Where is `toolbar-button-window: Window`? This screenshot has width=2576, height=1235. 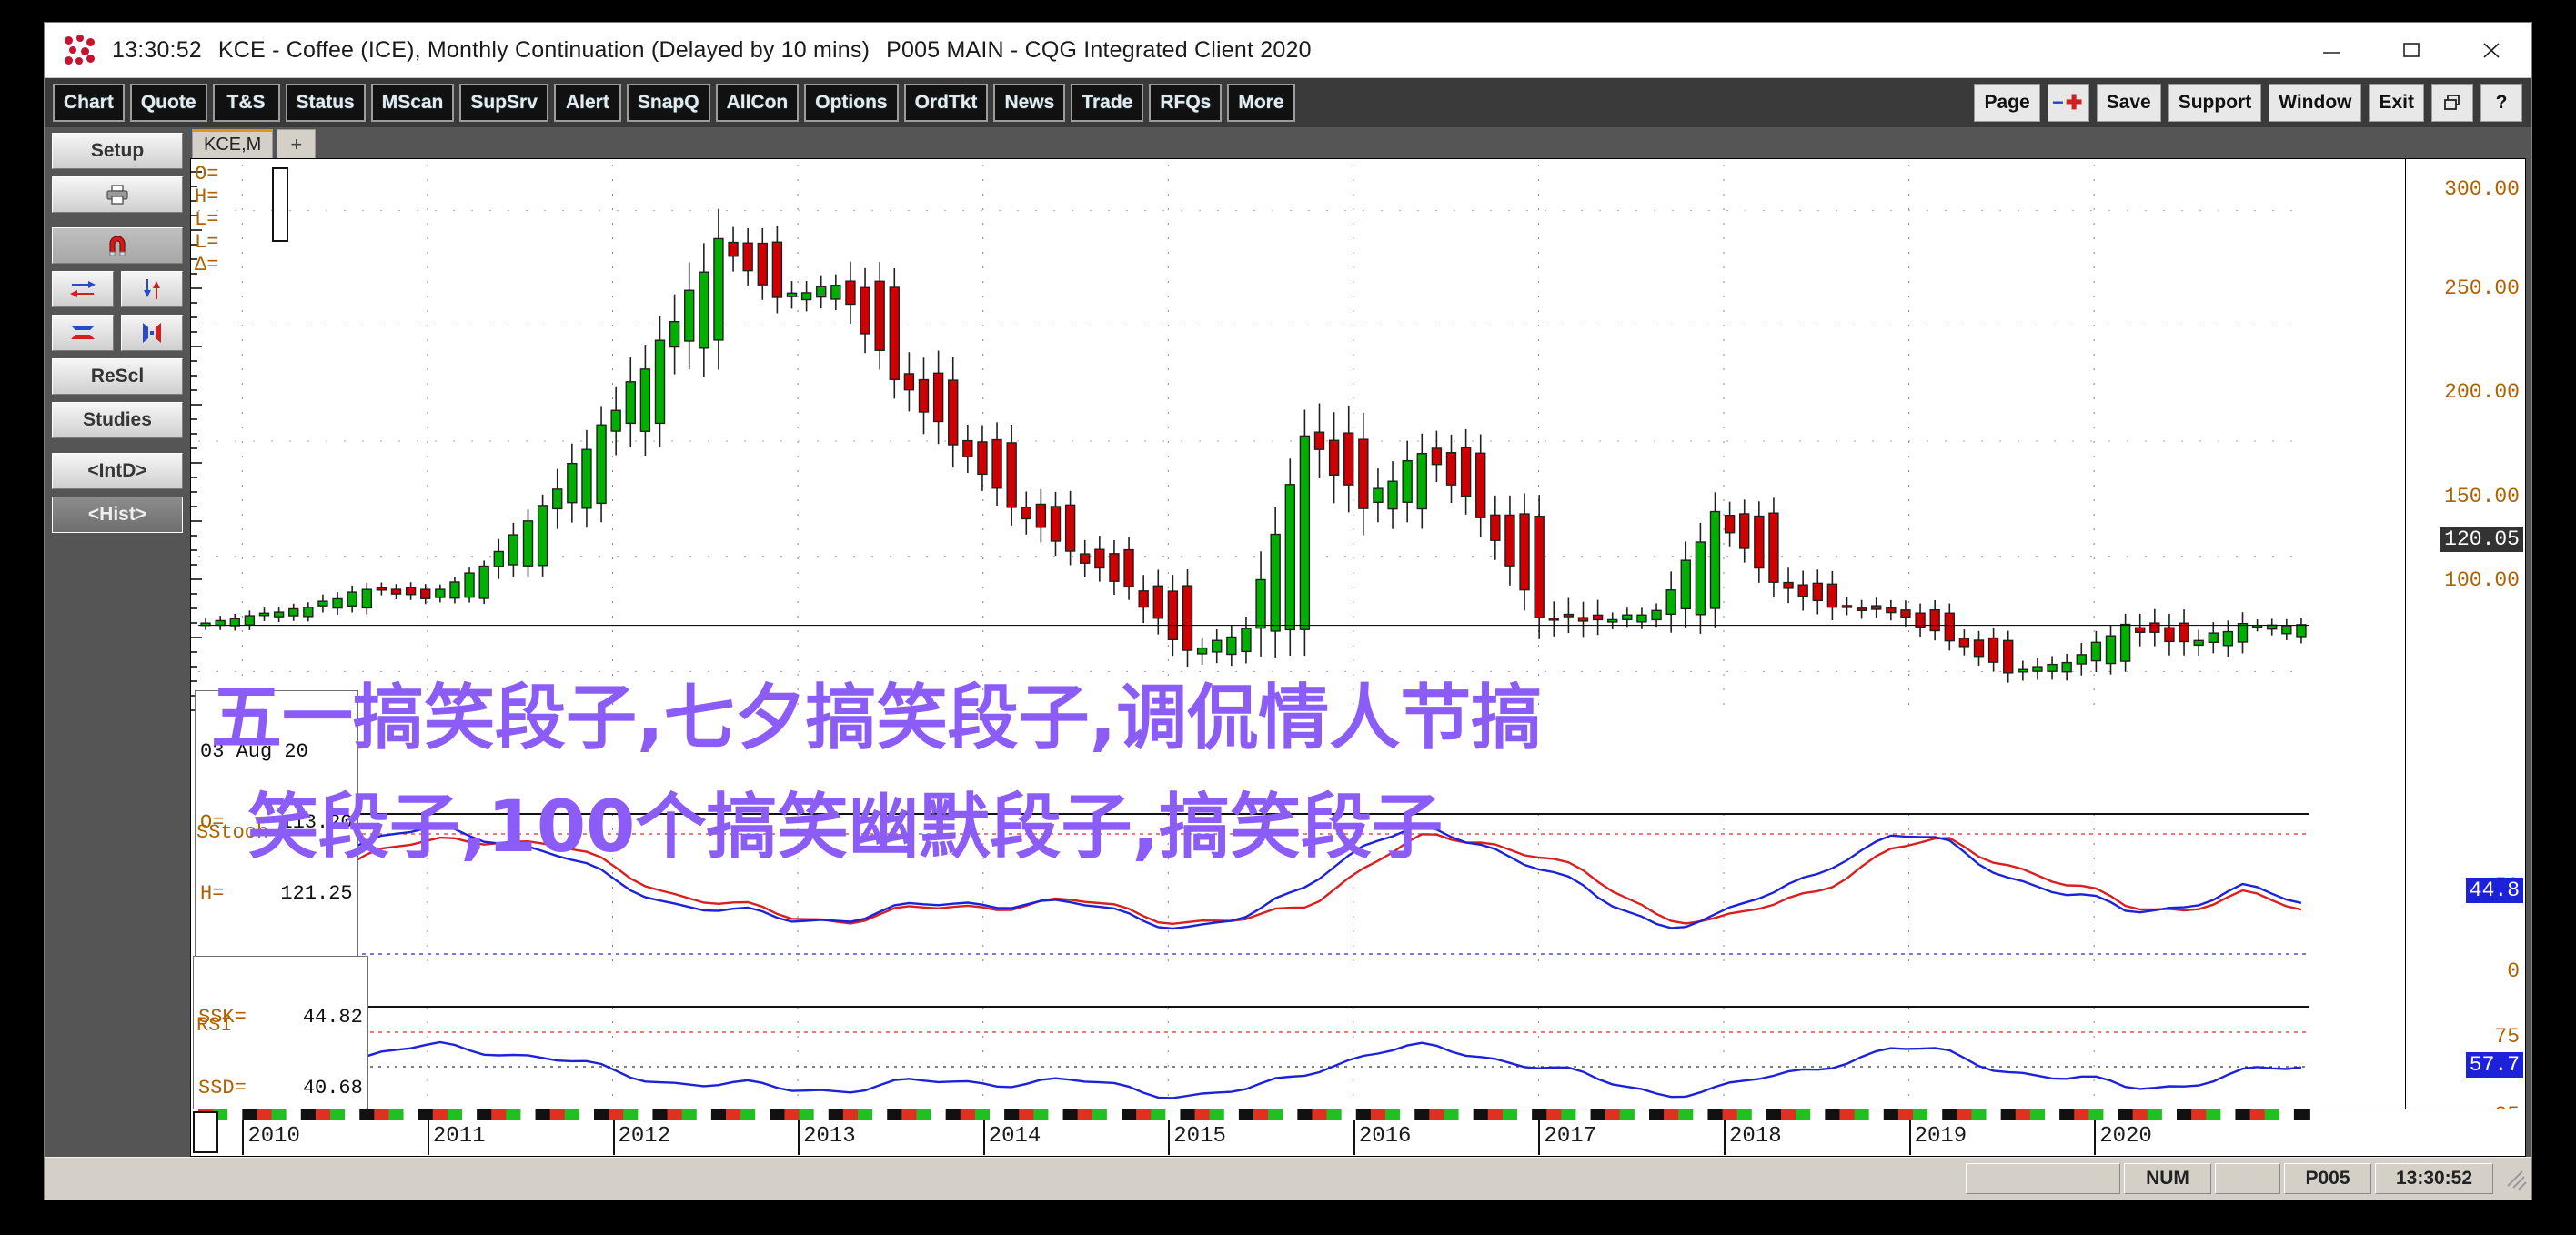
toolbar-button-window: Window is located at coordinates (2315, 103).